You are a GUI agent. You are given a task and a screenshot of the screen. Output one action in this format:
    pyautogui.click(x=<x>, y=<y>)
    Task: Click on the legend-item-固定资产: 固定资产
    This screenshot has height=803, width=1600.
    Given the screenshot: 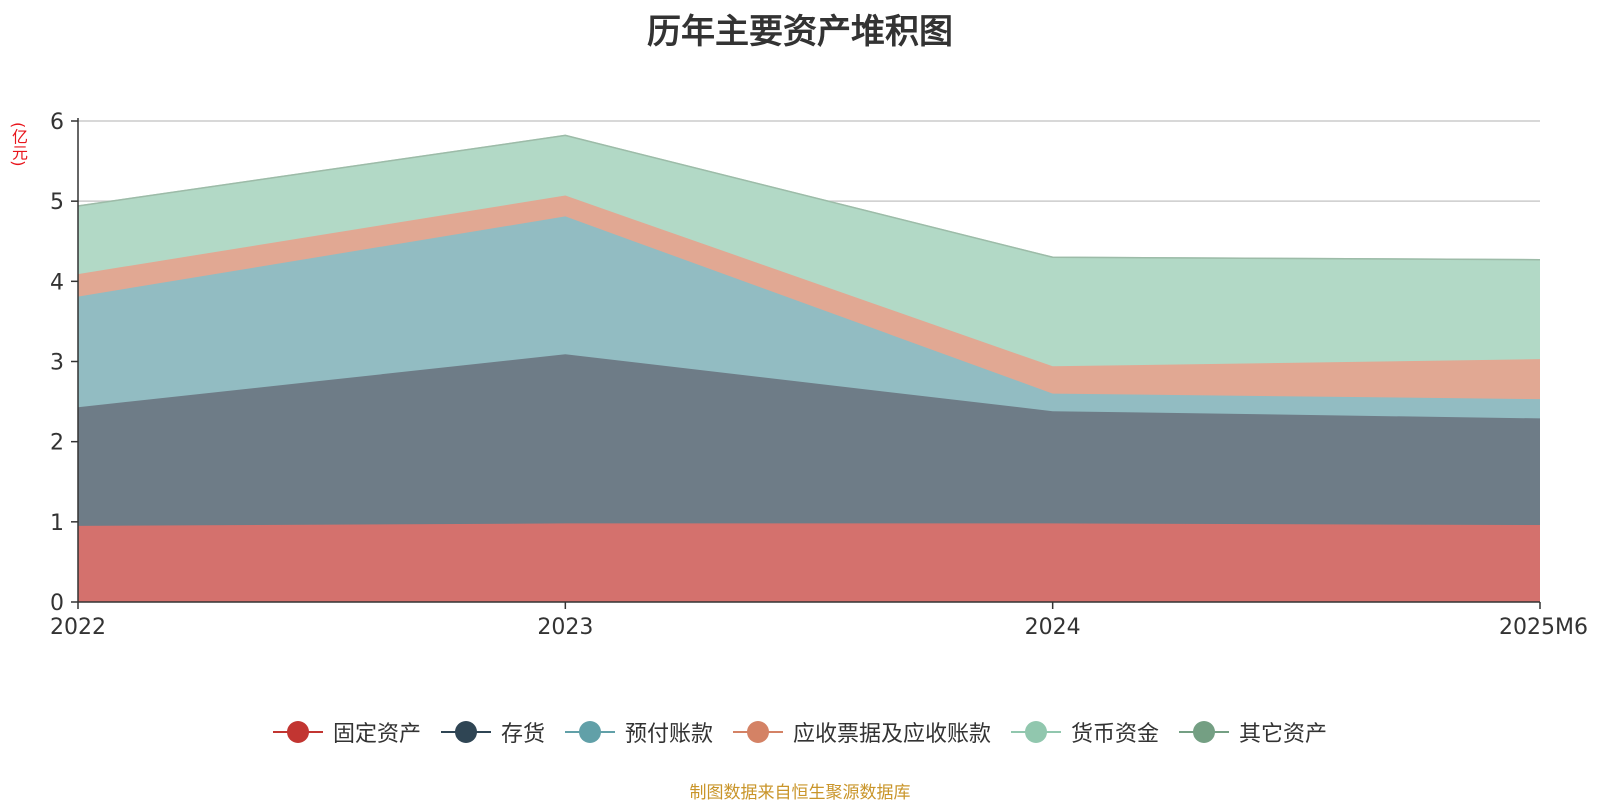 What is the action you would take?
    pyautogui.click(x=346, y=732)
    